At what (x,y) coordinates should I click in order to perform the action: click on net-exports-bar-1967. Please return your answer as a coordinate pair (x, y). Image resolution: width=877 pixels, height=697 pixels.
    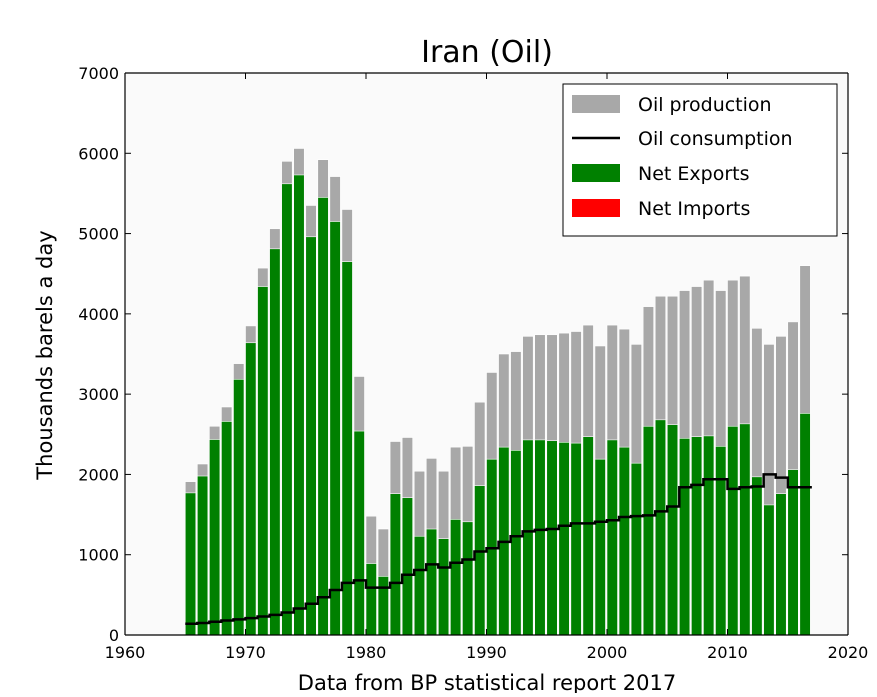
    Looking at the image, I should click on (215, 537).